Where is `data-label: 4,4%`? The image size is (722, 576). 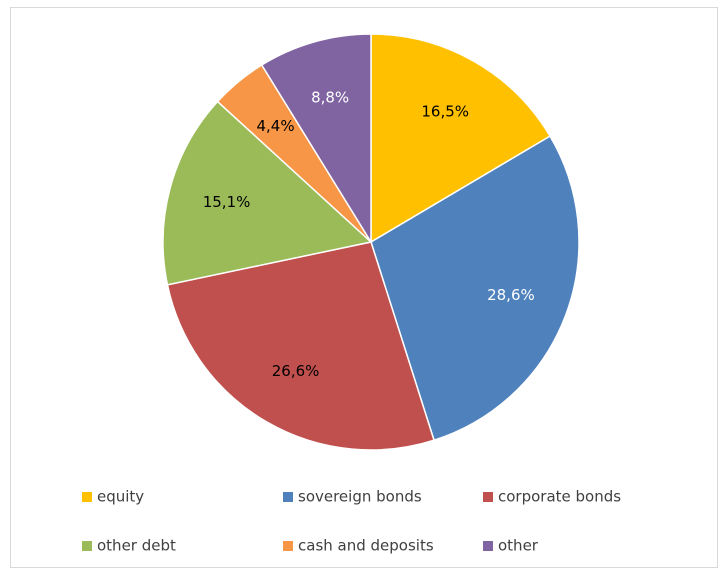
data-label: 4,4% is located at coordinates (275, 126).